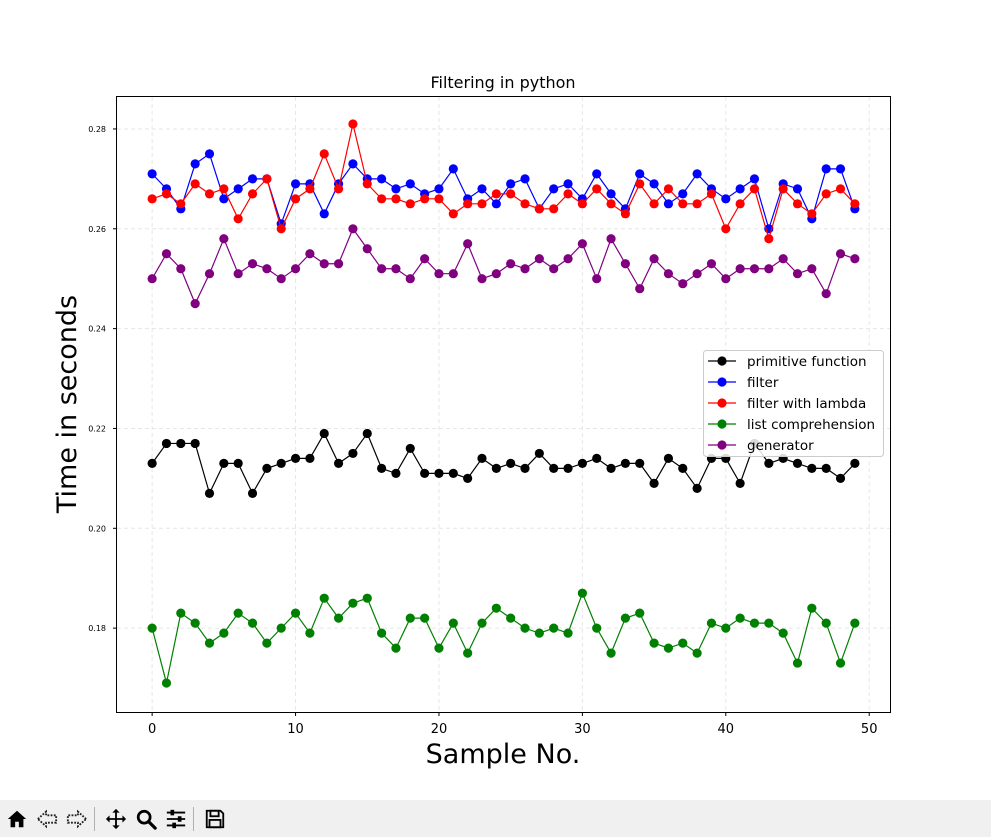 Image resolution: width=991 pixels, height=837 pixels. Describe the element at coordinates (146, 819) in the screenshot. I see `zoom-icon` at that location.